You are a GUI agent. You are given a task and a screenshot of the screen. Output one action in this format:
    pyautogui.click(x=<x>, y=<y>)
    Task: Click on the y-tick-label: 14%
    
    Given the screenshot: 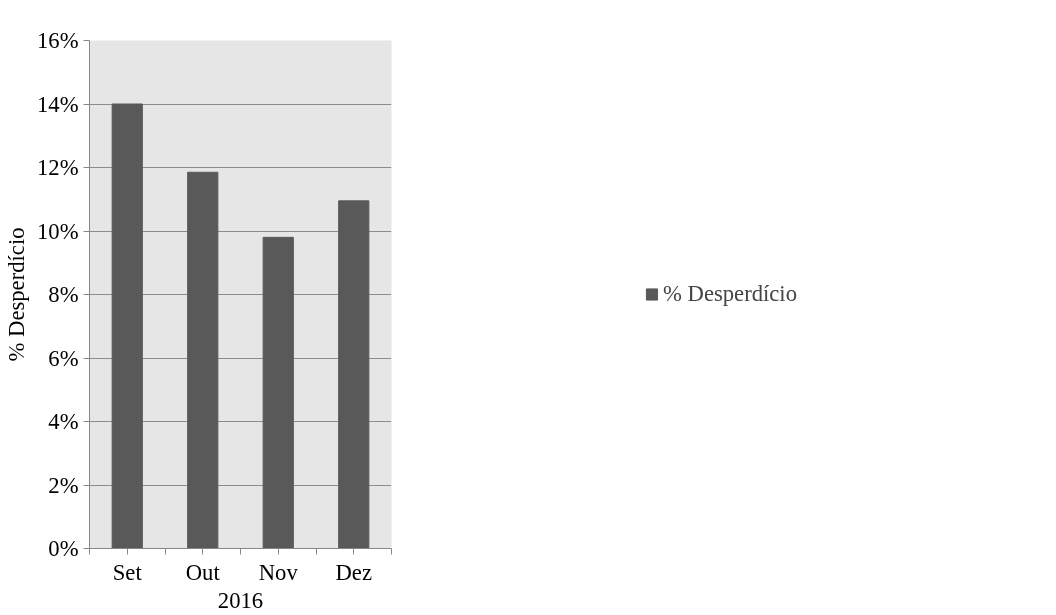 What is the action you would take?
    pyautogui.click(x=57, y=104)
    